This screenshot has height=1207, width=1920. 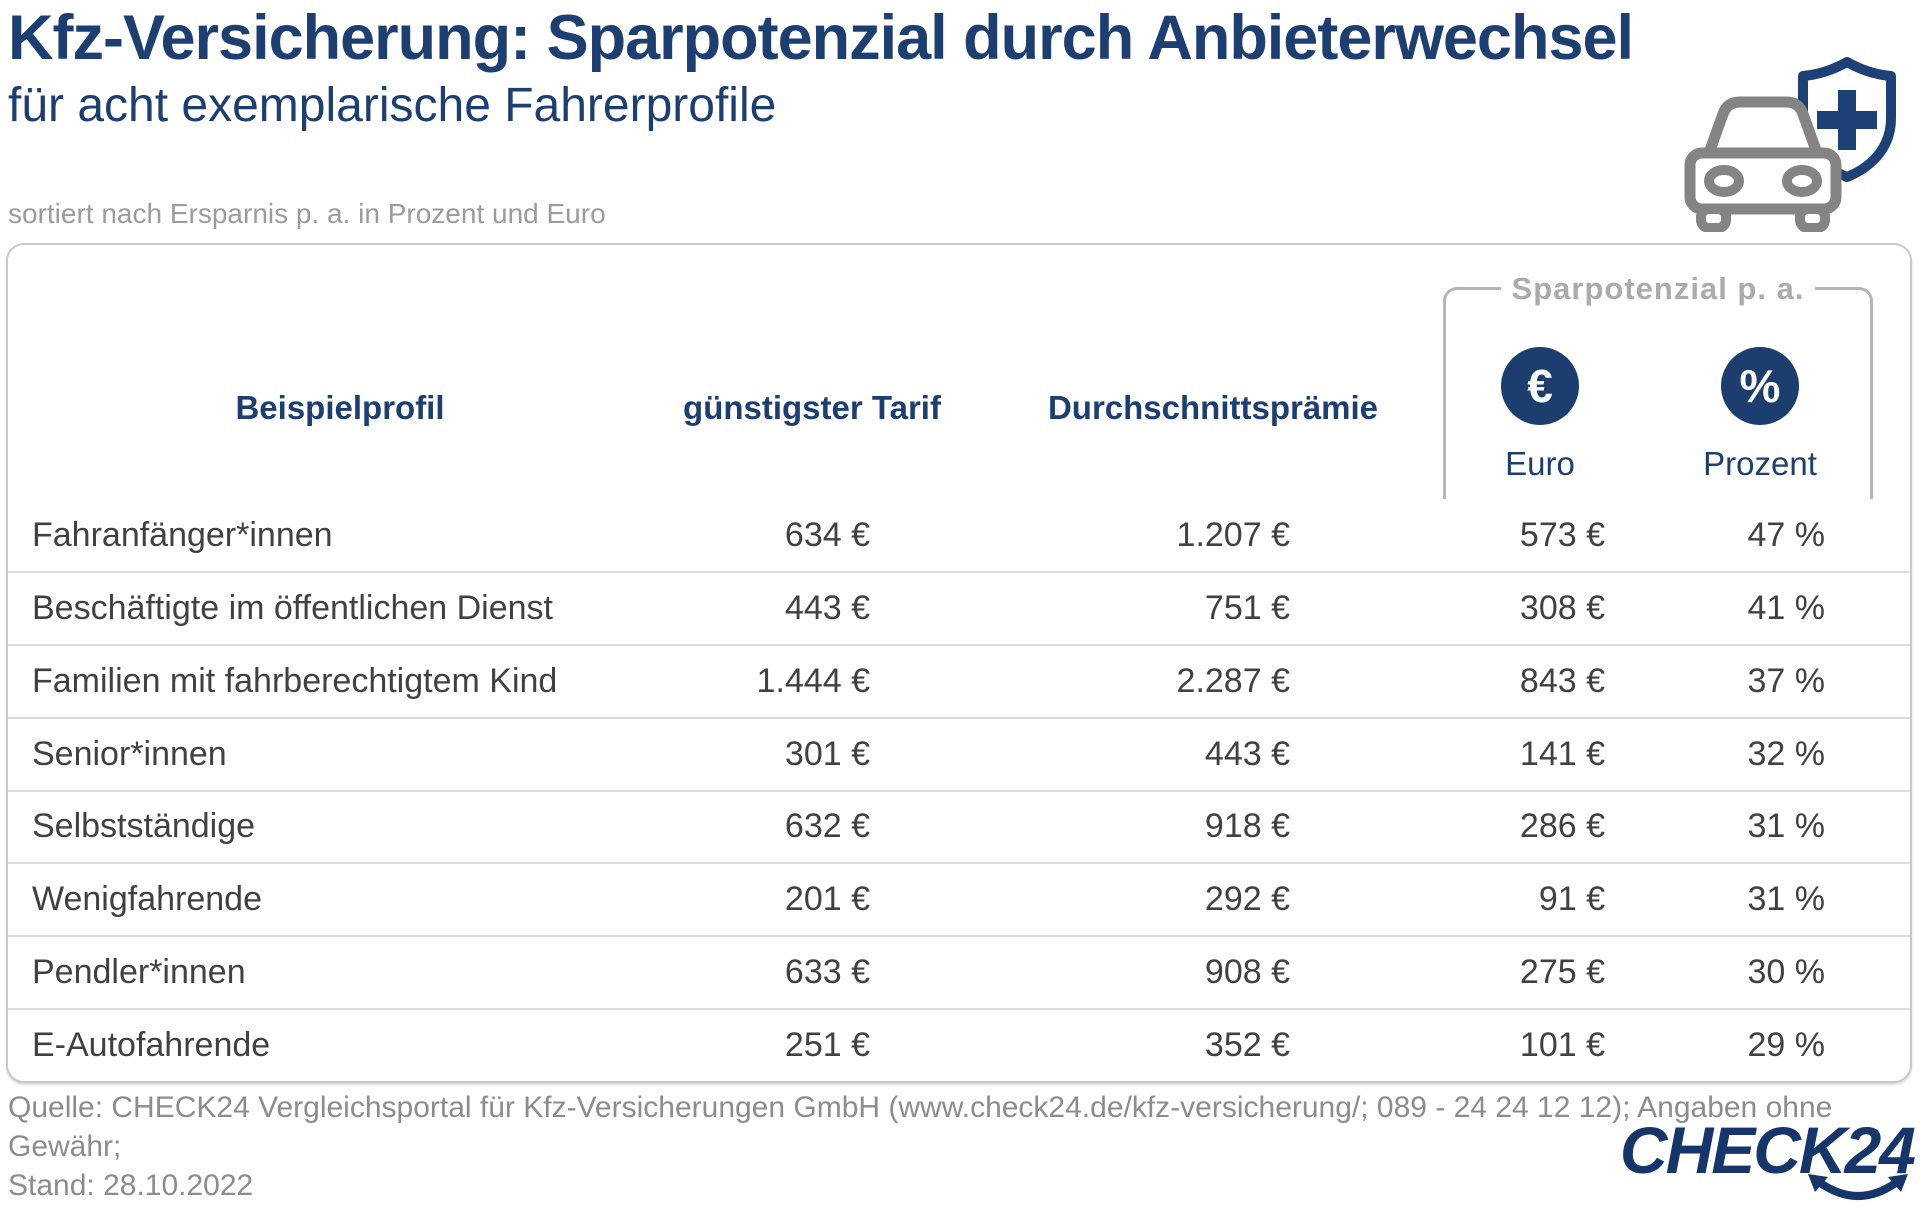 I want to click on row-cheapest-tariff: 634 €, so click(x=827, y=534).